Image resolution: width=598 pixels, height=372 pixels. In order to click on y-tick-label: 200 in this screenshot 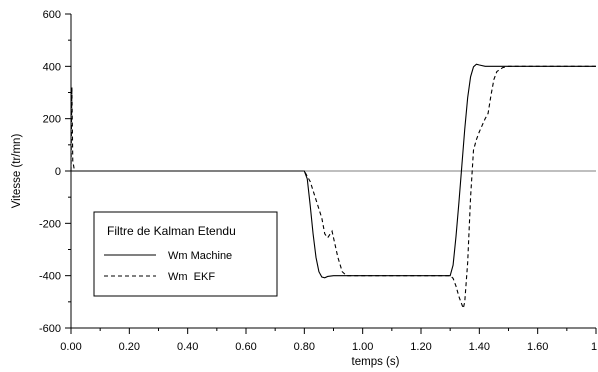, I will do `click(52, 120)`.